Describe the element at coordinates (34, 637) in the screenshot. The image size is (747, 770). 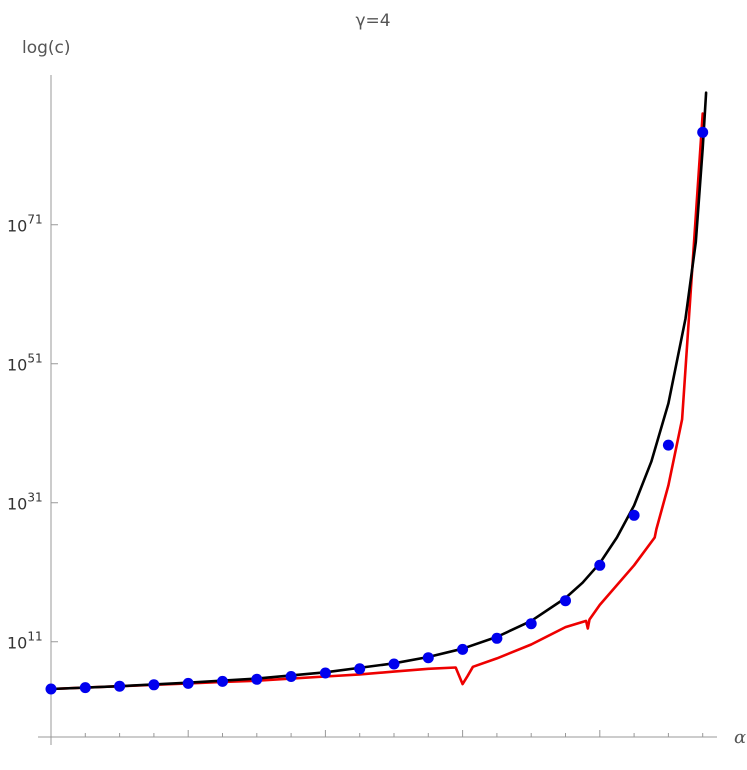
I see `y-tick-label-exponent: 11` at that location.